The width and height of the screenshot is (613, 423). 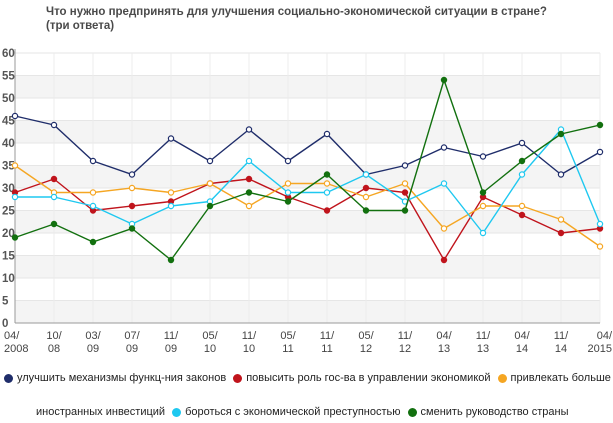 I want to click on x-tick-label: 10/, so click(x=54, y=336).